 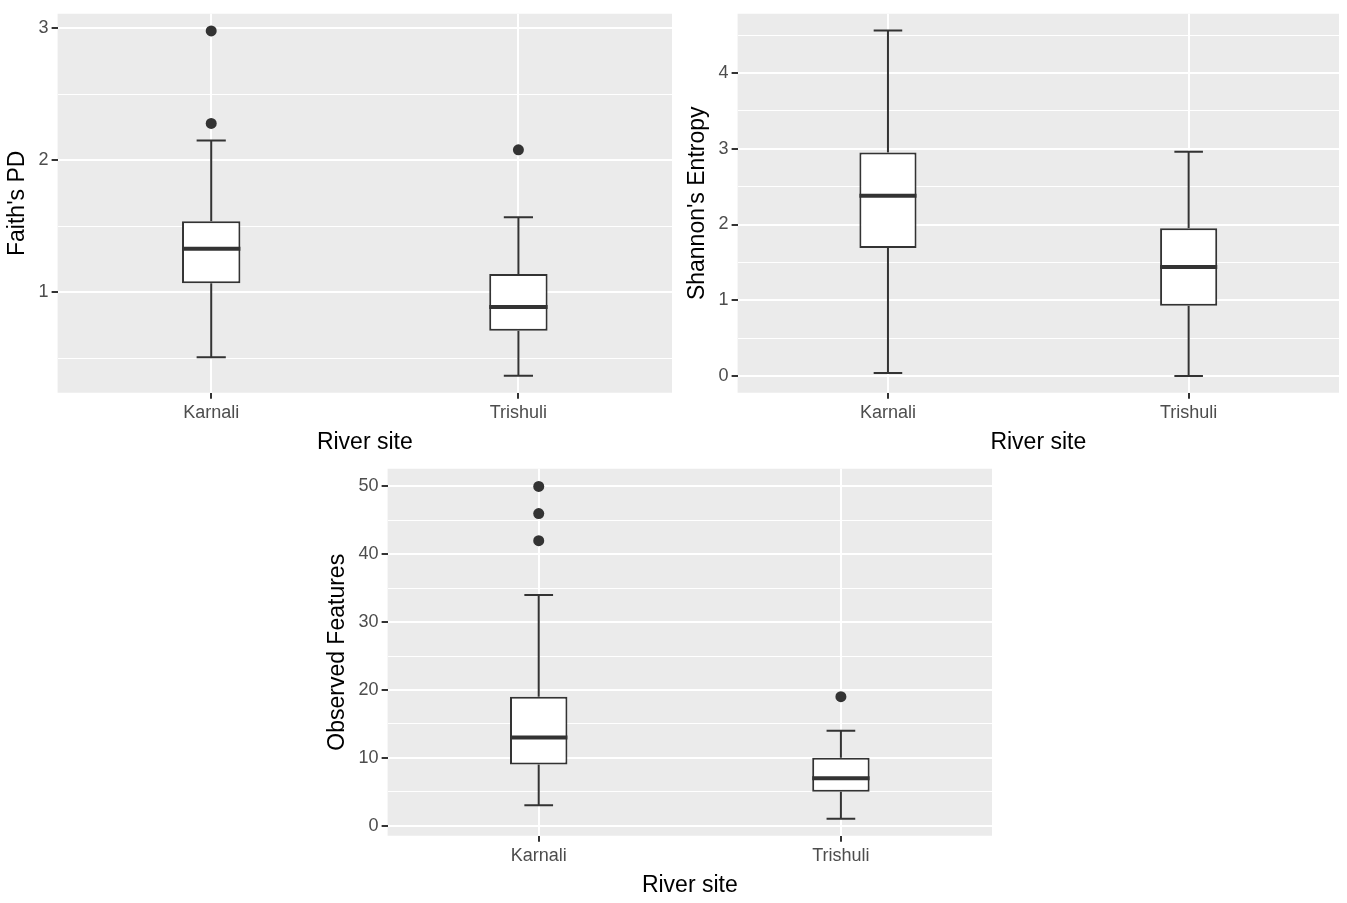 What do you see at coordinates (368, 553) in the screenshot?
I see `y-tick-label: 40` at bounding box center [368, 553].